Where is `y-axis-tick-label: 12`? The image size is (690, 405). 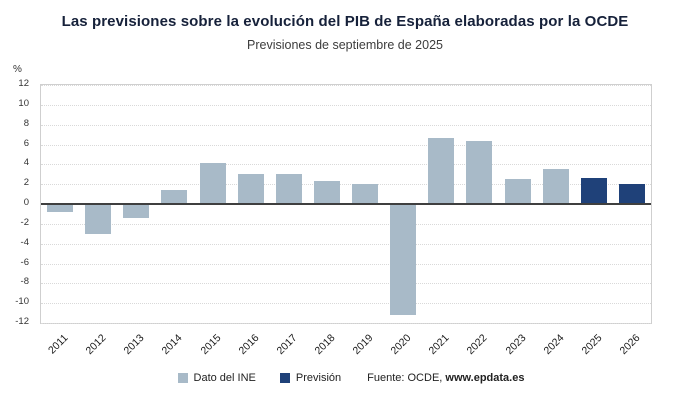 y-axis-tick-label: 12 is located at coordinates (23, 83).